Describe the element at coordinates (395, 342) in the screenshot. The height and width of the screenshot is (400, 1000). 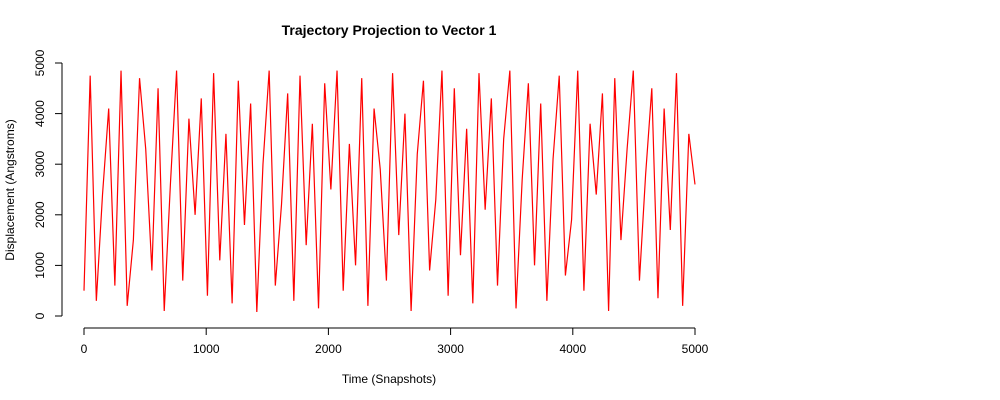
I see `x-axis-ticks: 0 1000 2000 3000 4000 5000` at that location.